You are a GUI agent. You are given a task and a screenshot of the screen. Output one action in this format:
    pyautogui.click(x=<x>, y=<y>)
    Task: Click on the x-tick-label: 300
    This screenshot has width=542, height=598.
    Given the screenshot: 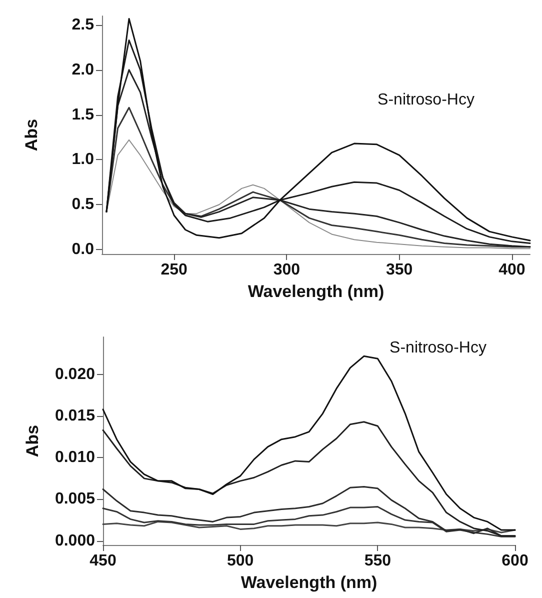 What is the action you would take?
    pyautogui.click(x=286, y=270)
    